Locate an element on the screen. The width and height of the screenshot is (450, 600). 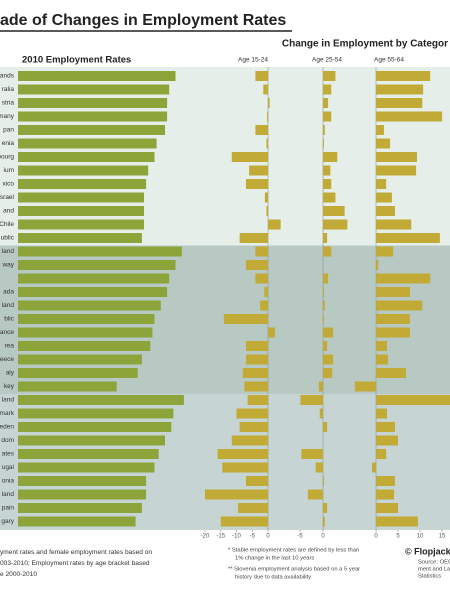
source: Statistics is located at coordinates (429, 577).